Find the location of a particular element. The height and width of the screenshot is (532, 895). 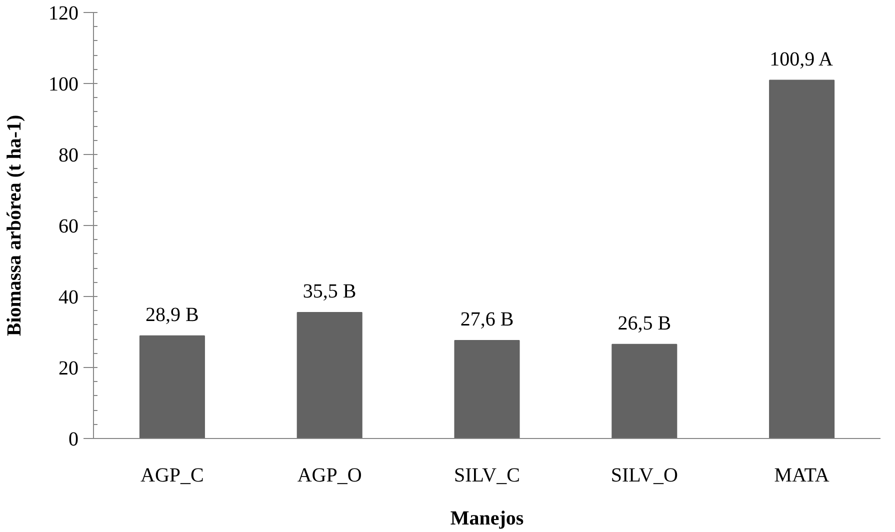

y-axis-title: Biomassa arbórea (t ha-1) is located at coordinates (15, 225).